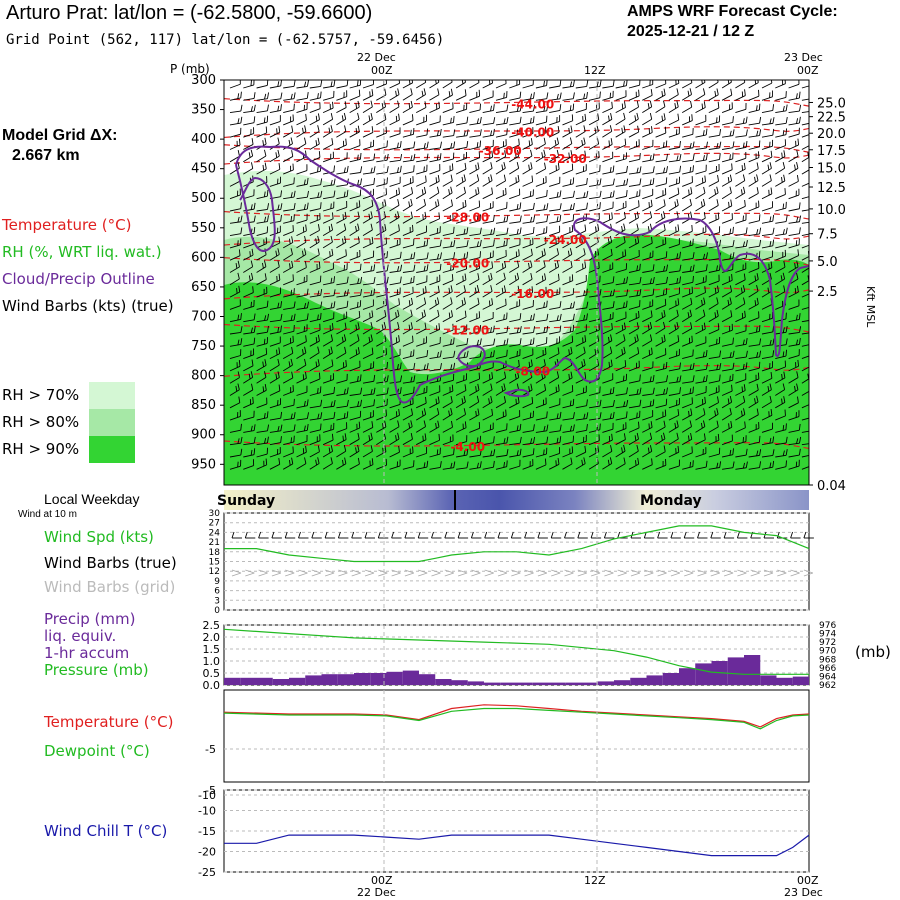 The height and width of the screenshot is (900, 900). Describe the element at coordinates (109, 722) in the screenshot. I see `temperature-panel-label: Temperature (°C)` at that location.